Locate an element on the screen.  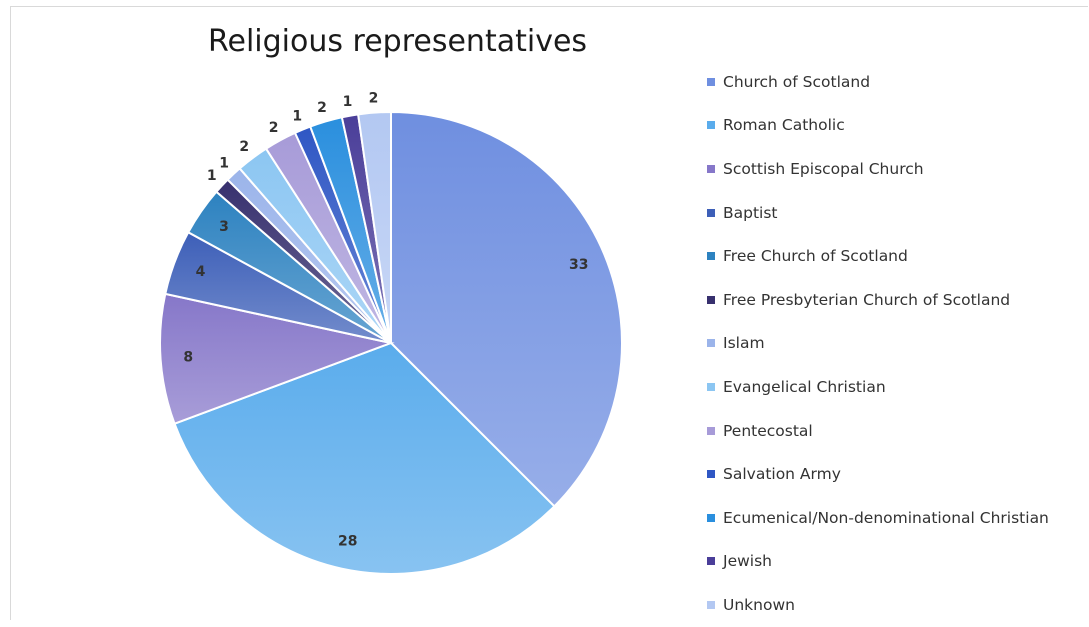
chart-title: Religious representatives is located at coordinates (398, 41).